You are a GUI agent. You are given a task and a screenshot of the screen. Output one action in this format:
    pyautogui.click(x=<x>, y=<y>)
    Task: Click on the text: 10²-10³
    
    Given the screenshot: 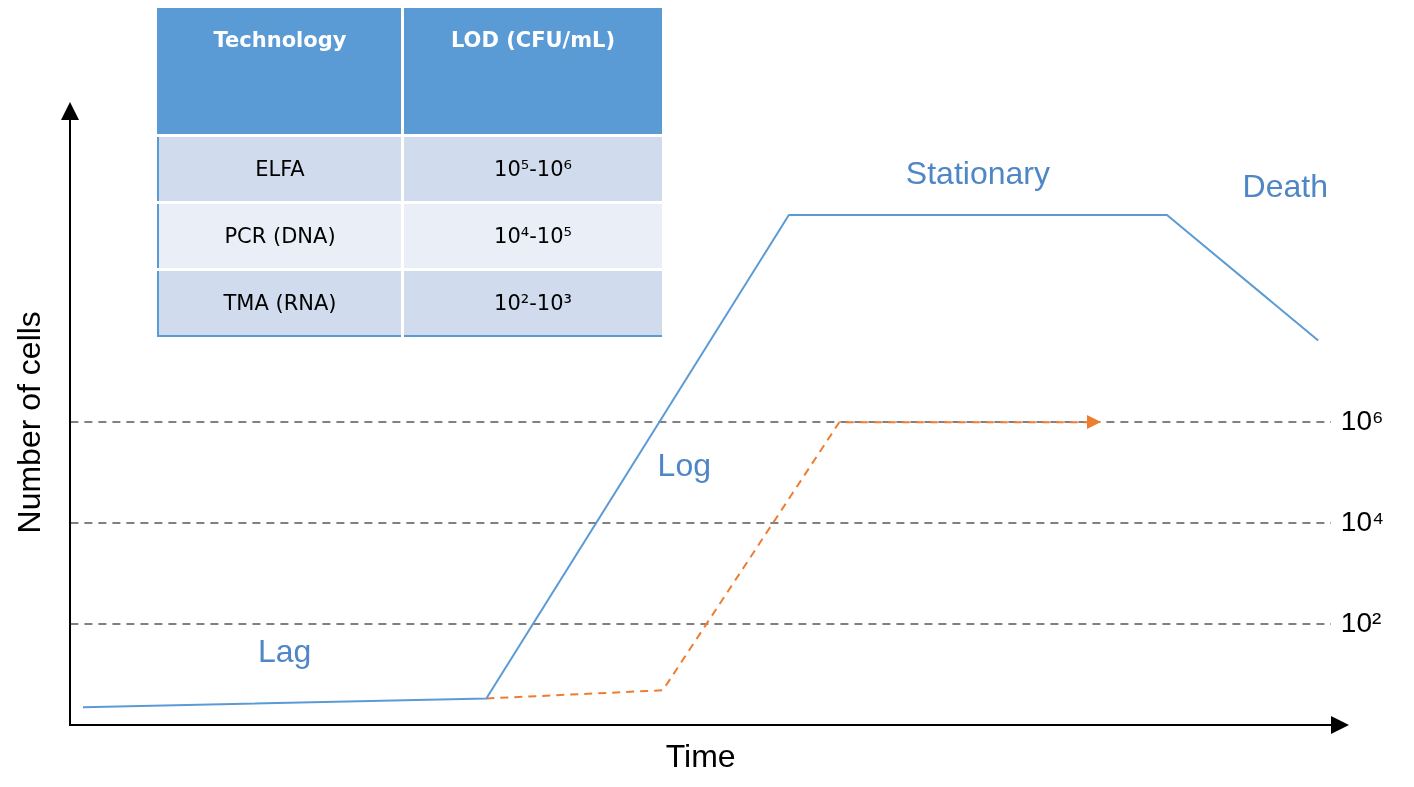 What is the action you would take?
    pyautogui.click(x=533, y=303)
    